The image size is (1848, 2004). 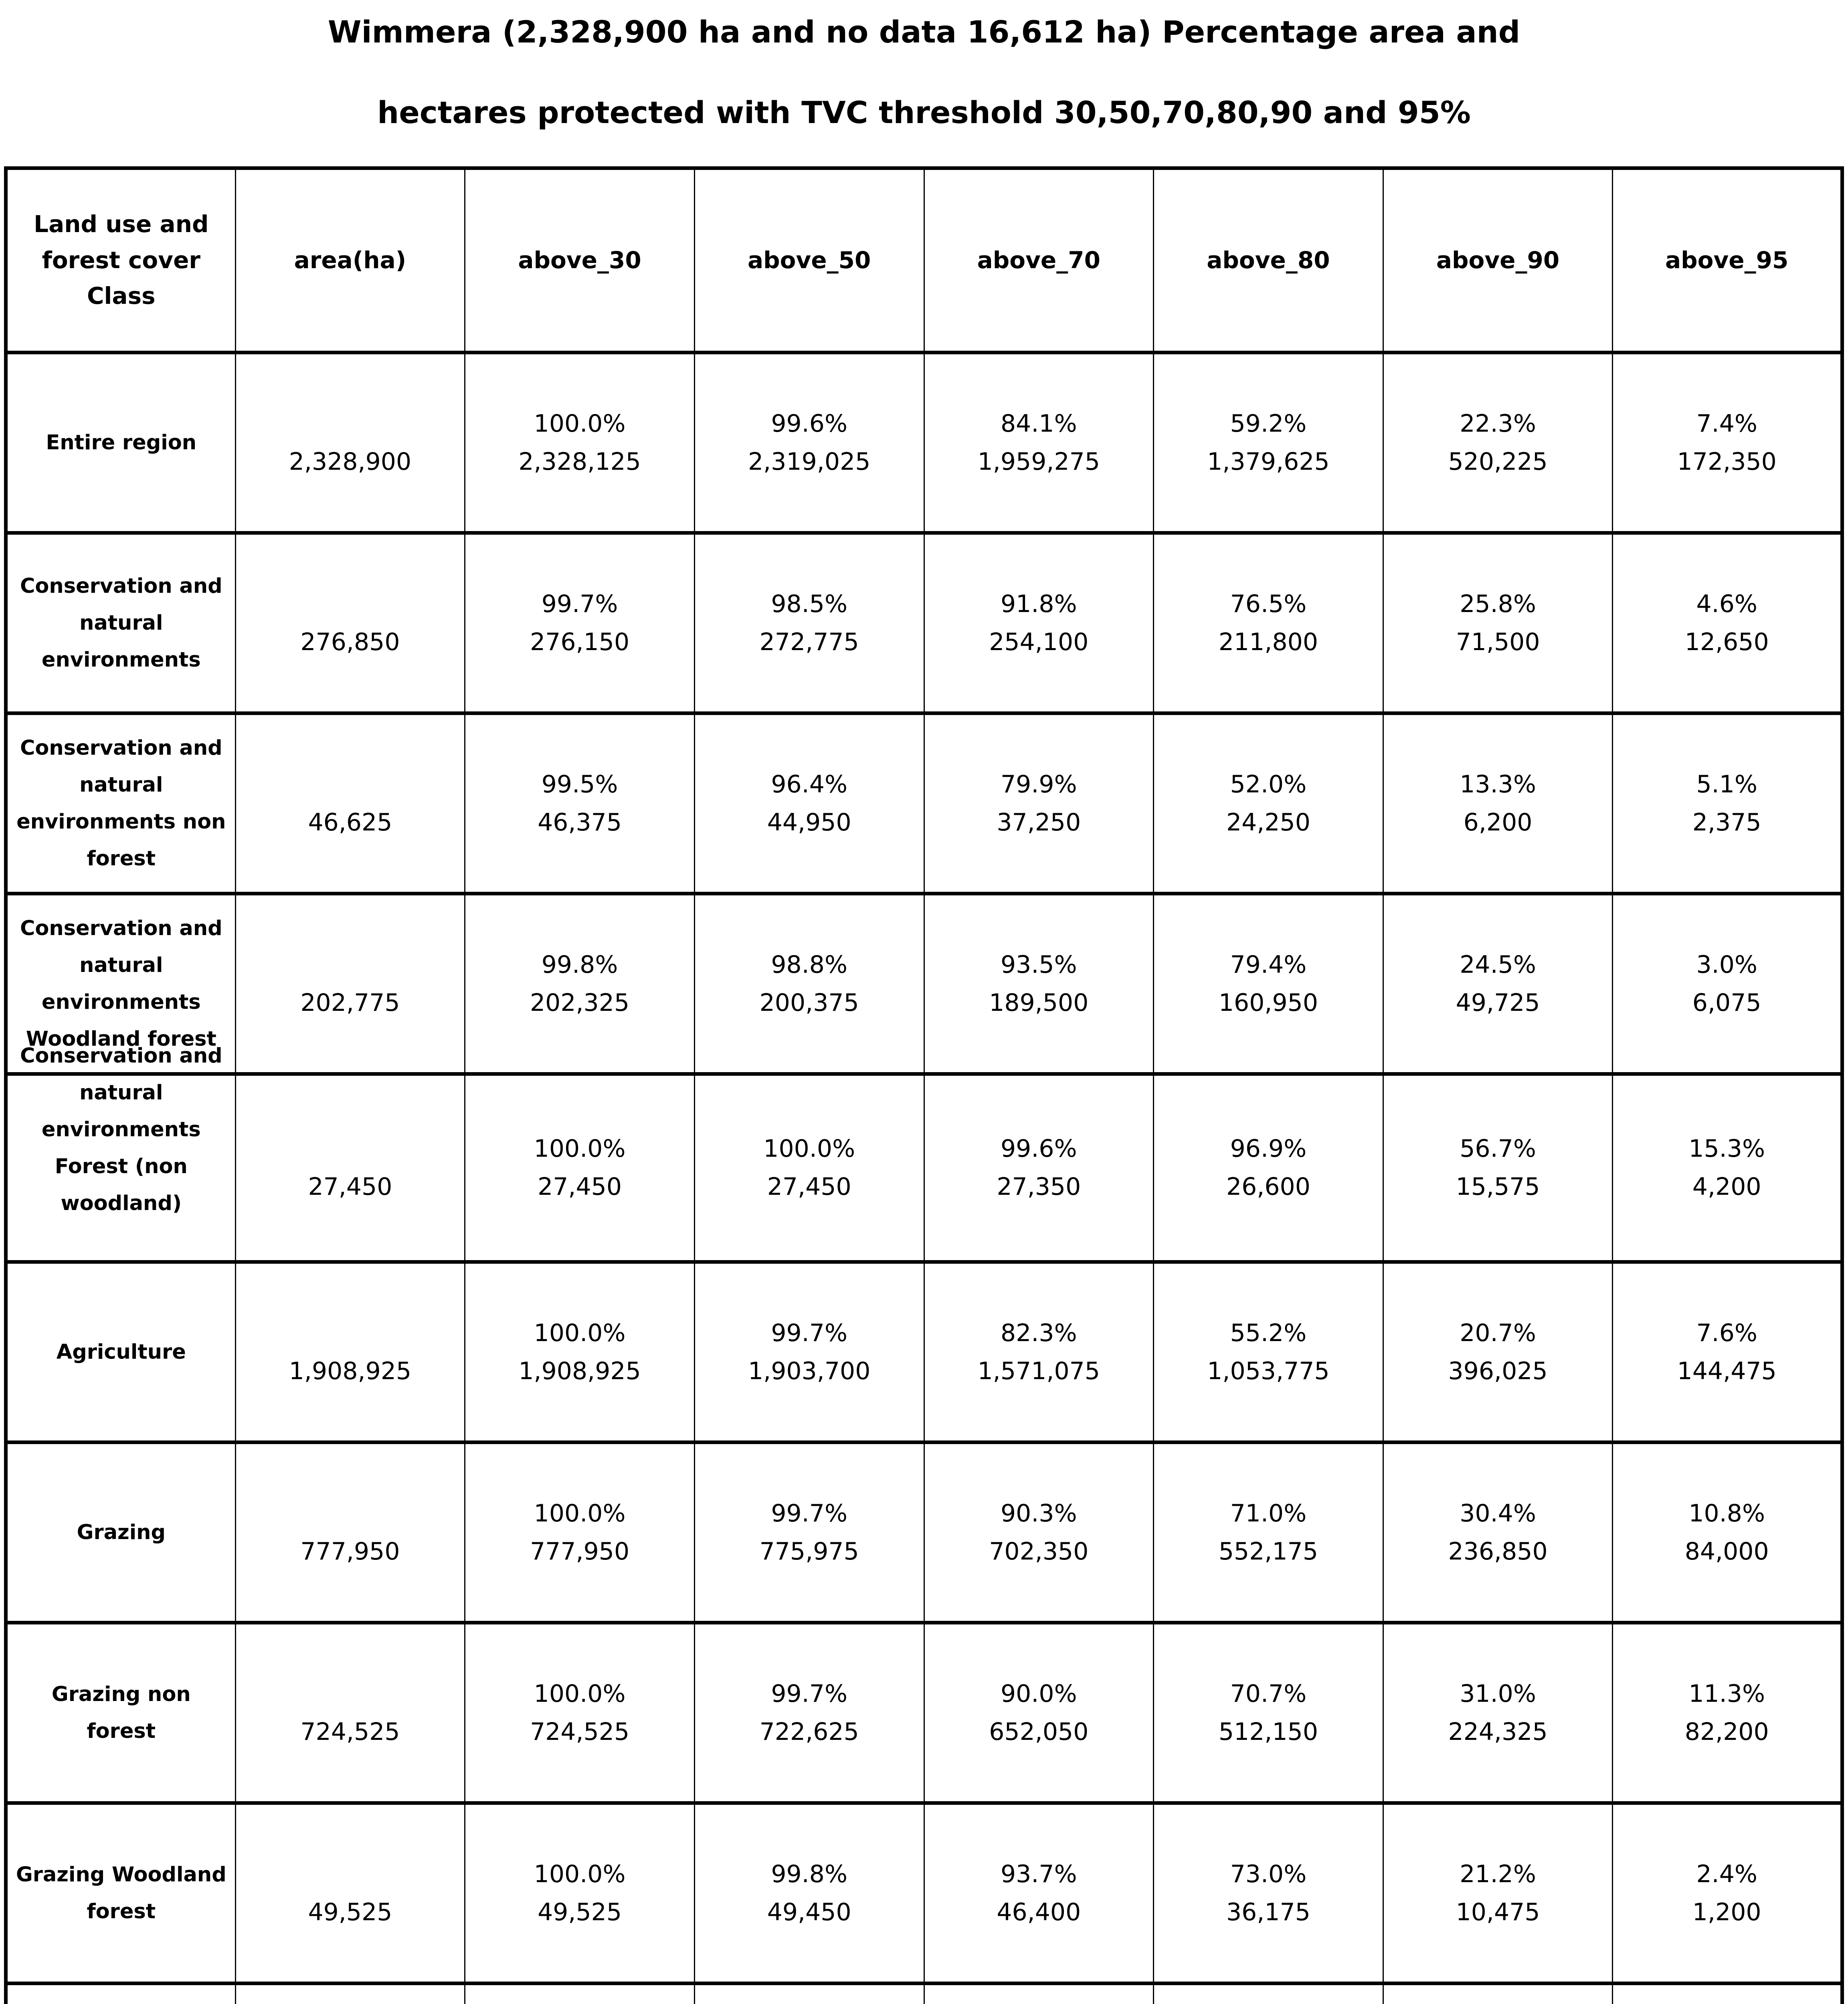 I want to click on threshold-cell-2: 79.9% 37,250, so click(x=1038, y=804).